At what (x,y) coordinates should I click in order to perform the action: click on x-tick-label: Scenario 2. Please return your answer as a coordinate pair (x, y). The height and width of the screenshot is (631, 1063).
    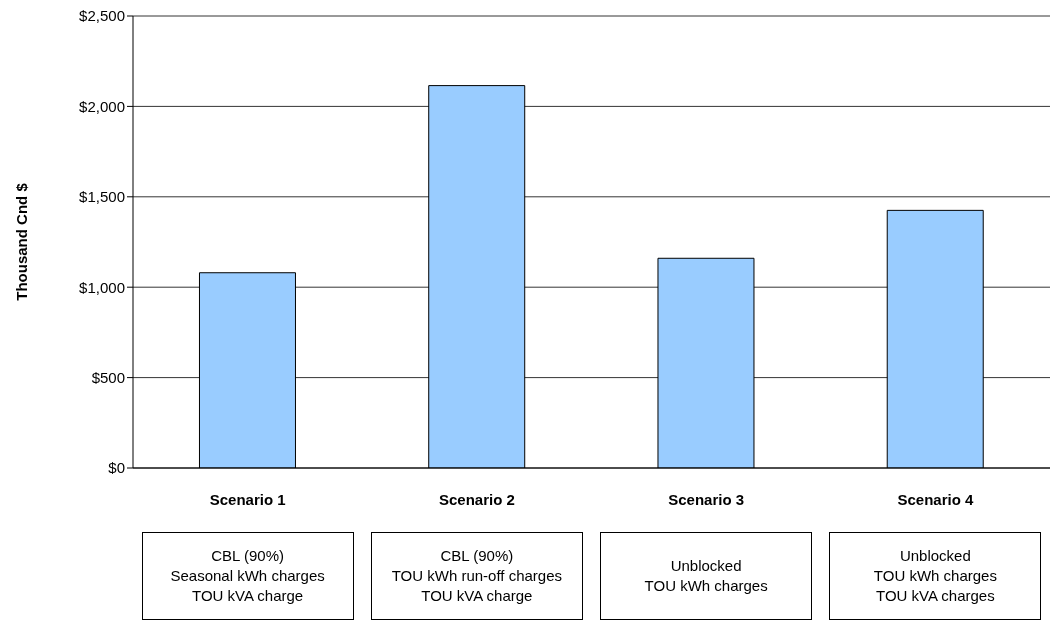
    Looking at the image, I should click on (476, 499).